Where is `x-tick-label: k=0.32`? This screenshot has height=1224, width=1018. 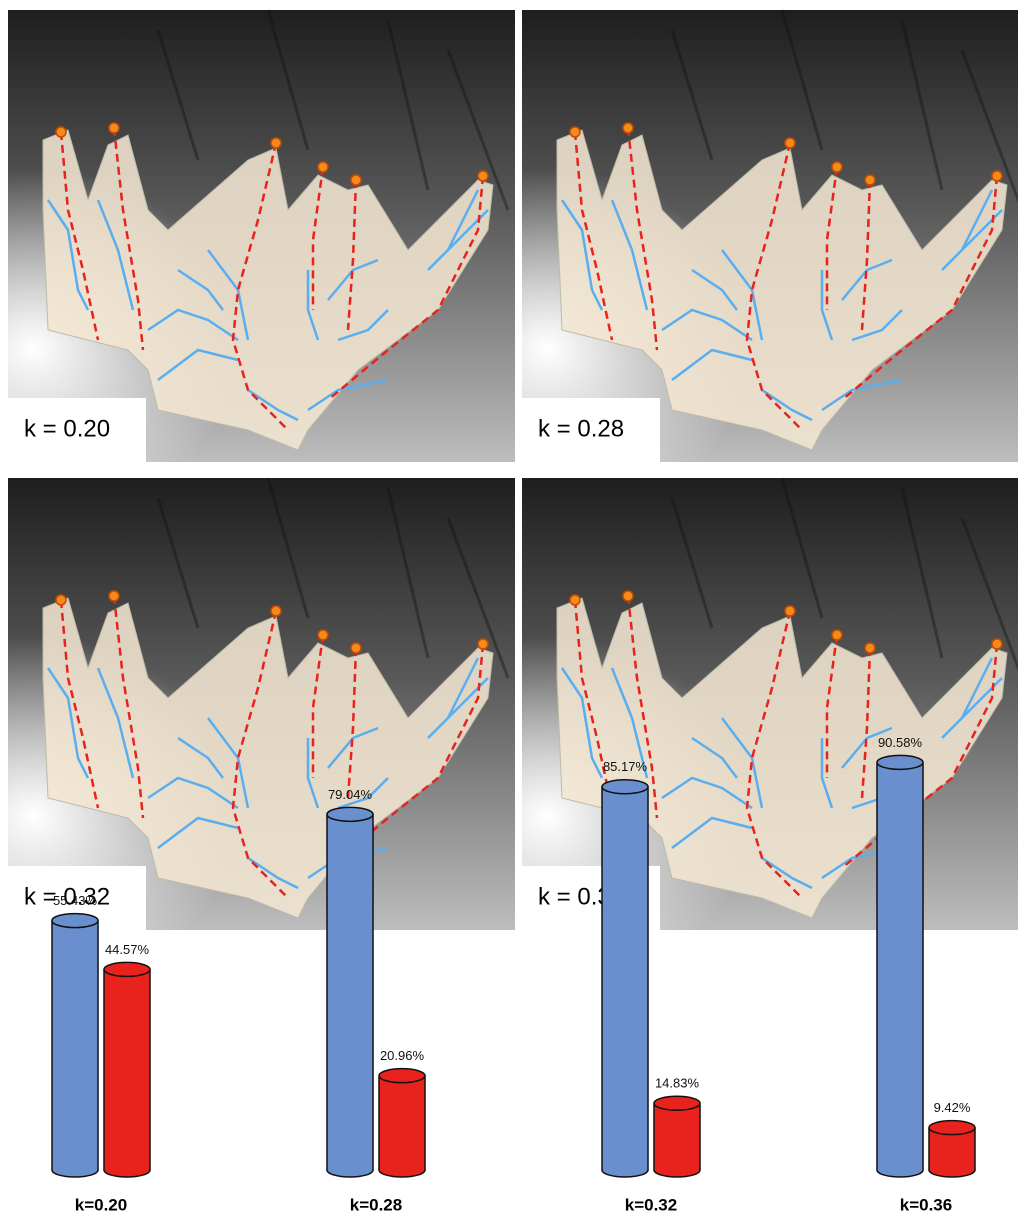
x-tick-label: k=0.32 is located at coordinates (651, 1204).